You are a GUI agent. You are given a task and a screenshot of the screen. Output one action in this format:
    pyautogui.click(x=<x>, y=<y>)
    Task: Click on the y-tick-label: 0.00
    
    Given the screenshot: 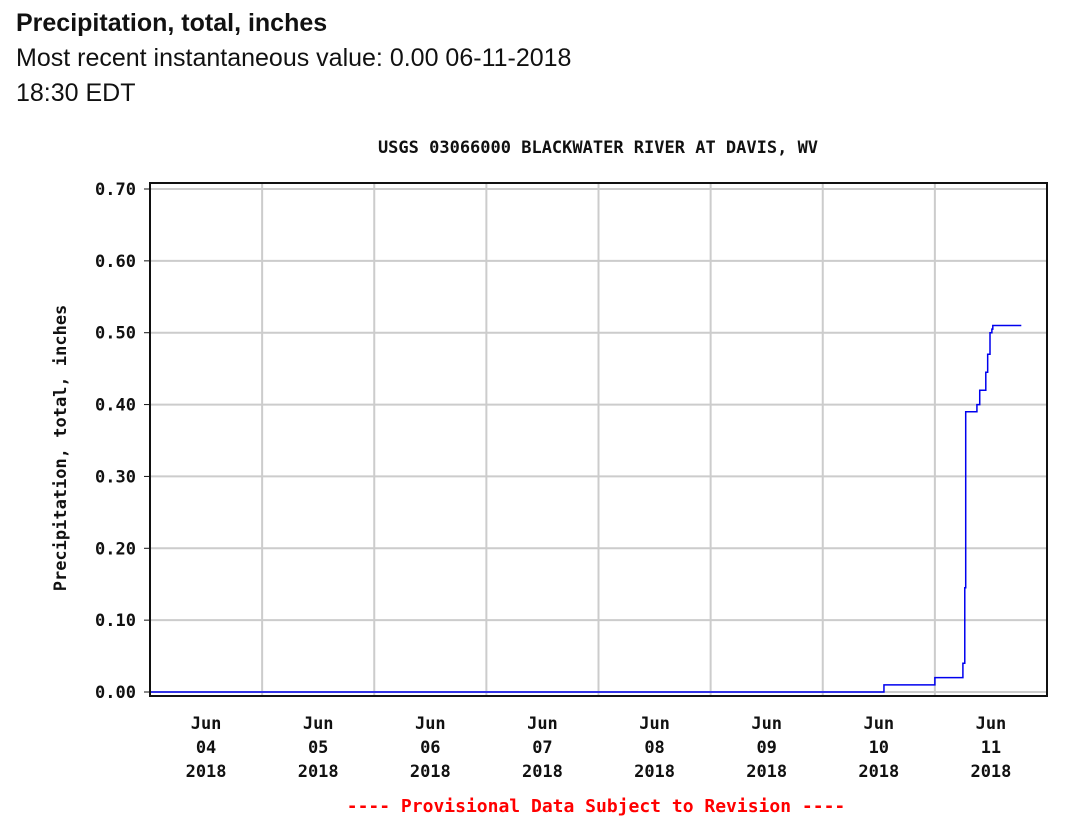 What is the action you would take?
    pyautogui.click(x=115, y=693)
    